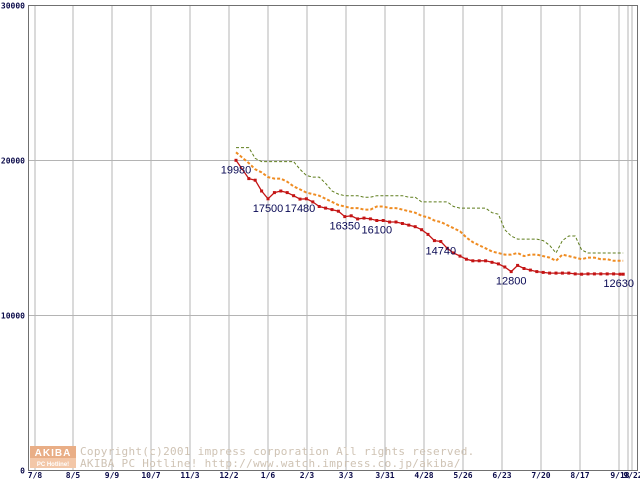 The image size is (640, 480). I want to click on x-tick-label: 4/28, so click(423, 475).